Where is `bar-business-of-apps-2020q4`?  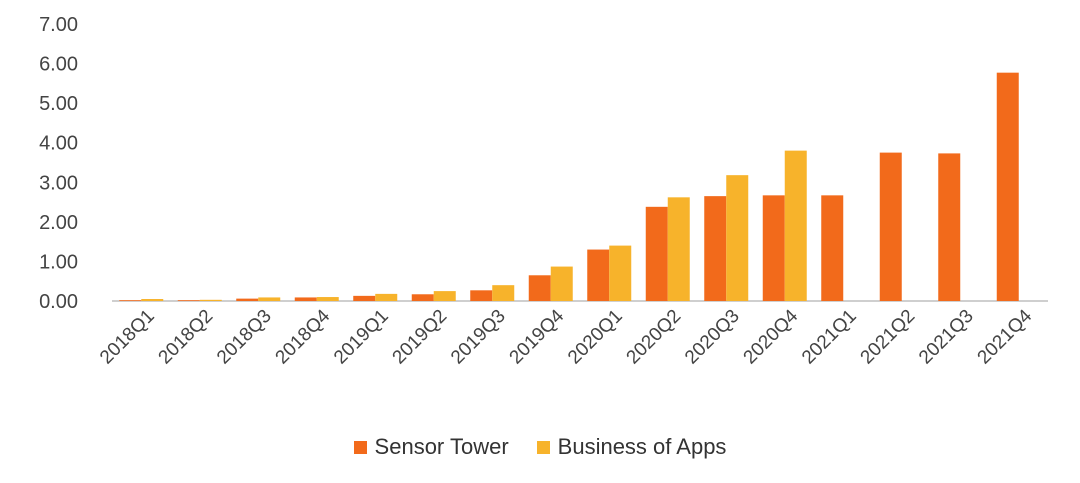 bar-business-of-apps-2020q4 is located at coordinates (795, 225).